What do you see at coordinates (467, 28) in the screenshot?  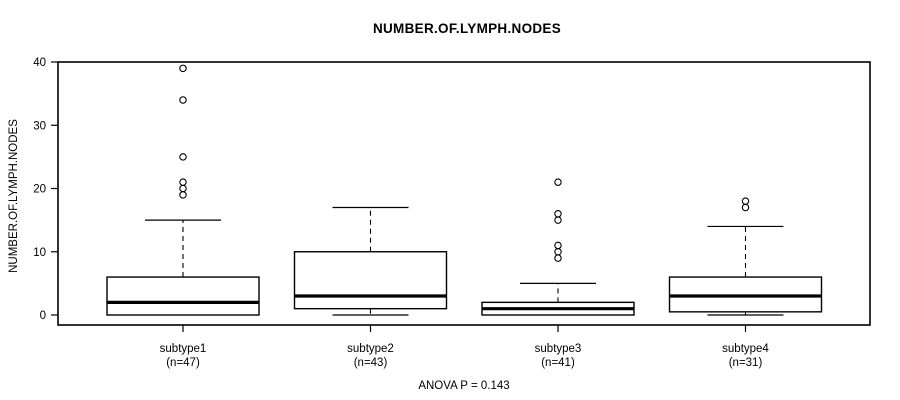 I see `chart-title: NUMBER.OF.LYMPH.NODES` at bounding box center [467, 28].